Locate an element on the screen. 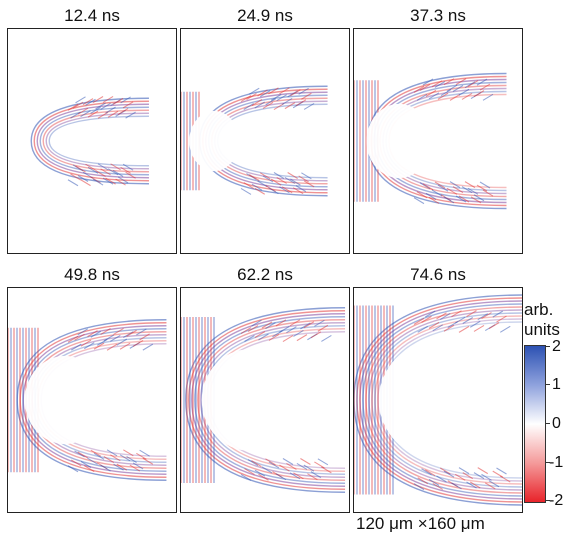 This screenshot has width=584, height=540. colorbar-unit-line1: arb. is located at coordinates (539, 309).